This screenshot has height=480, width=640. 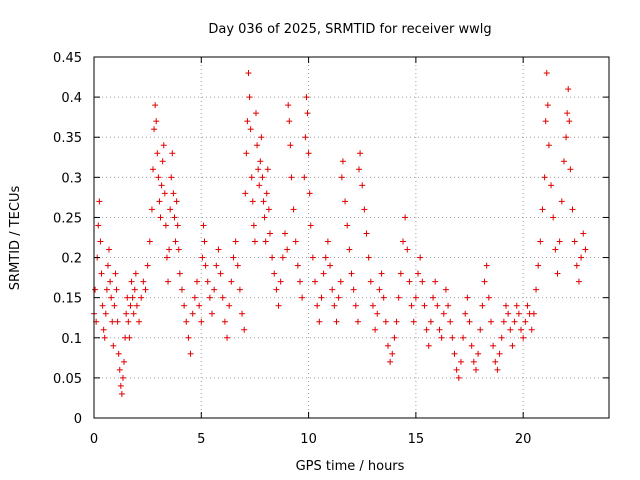 I want to click on y-tick-label: 0, so click(x=78, y=419).